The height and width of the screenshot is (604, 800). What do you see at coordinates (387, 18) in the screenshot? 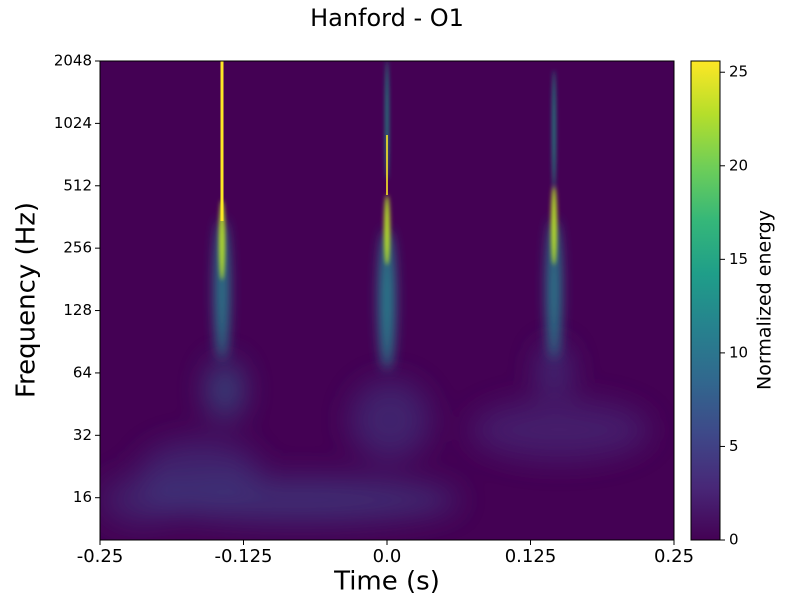
I see `chart-title: Hanford - O1` at bounding box center [387, 18].